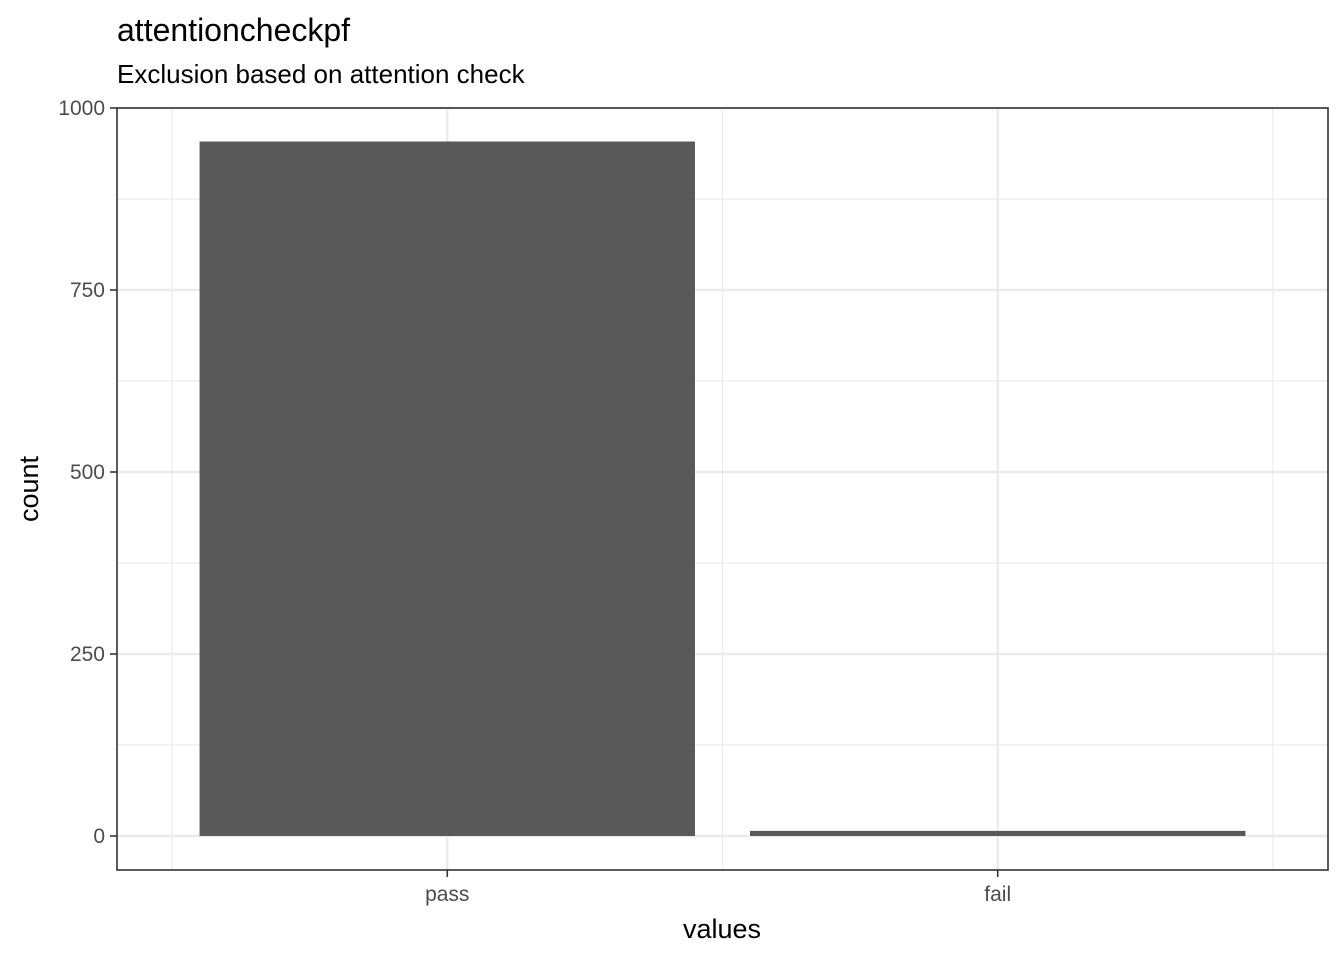 This screenshot has height=965, width=1344. What do you see at coordinates (997, 894) in the screenshot?
I see `x-tick-label-fail: fail` at bounding box center [997, 894].